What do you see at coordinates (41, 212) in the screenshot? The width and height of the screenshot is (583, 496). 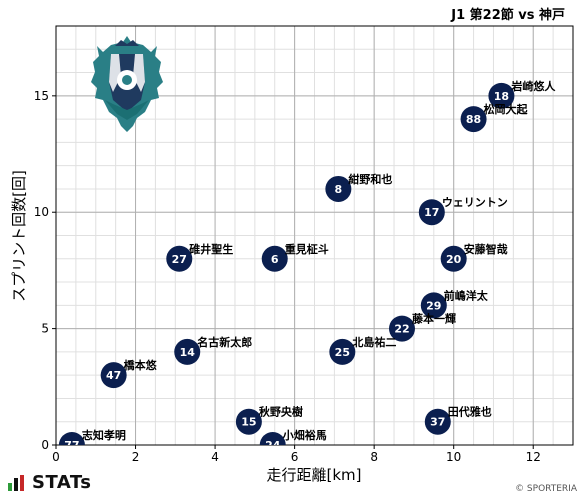 I see `y-tick-label: 10` at bounding box center [41, 212].